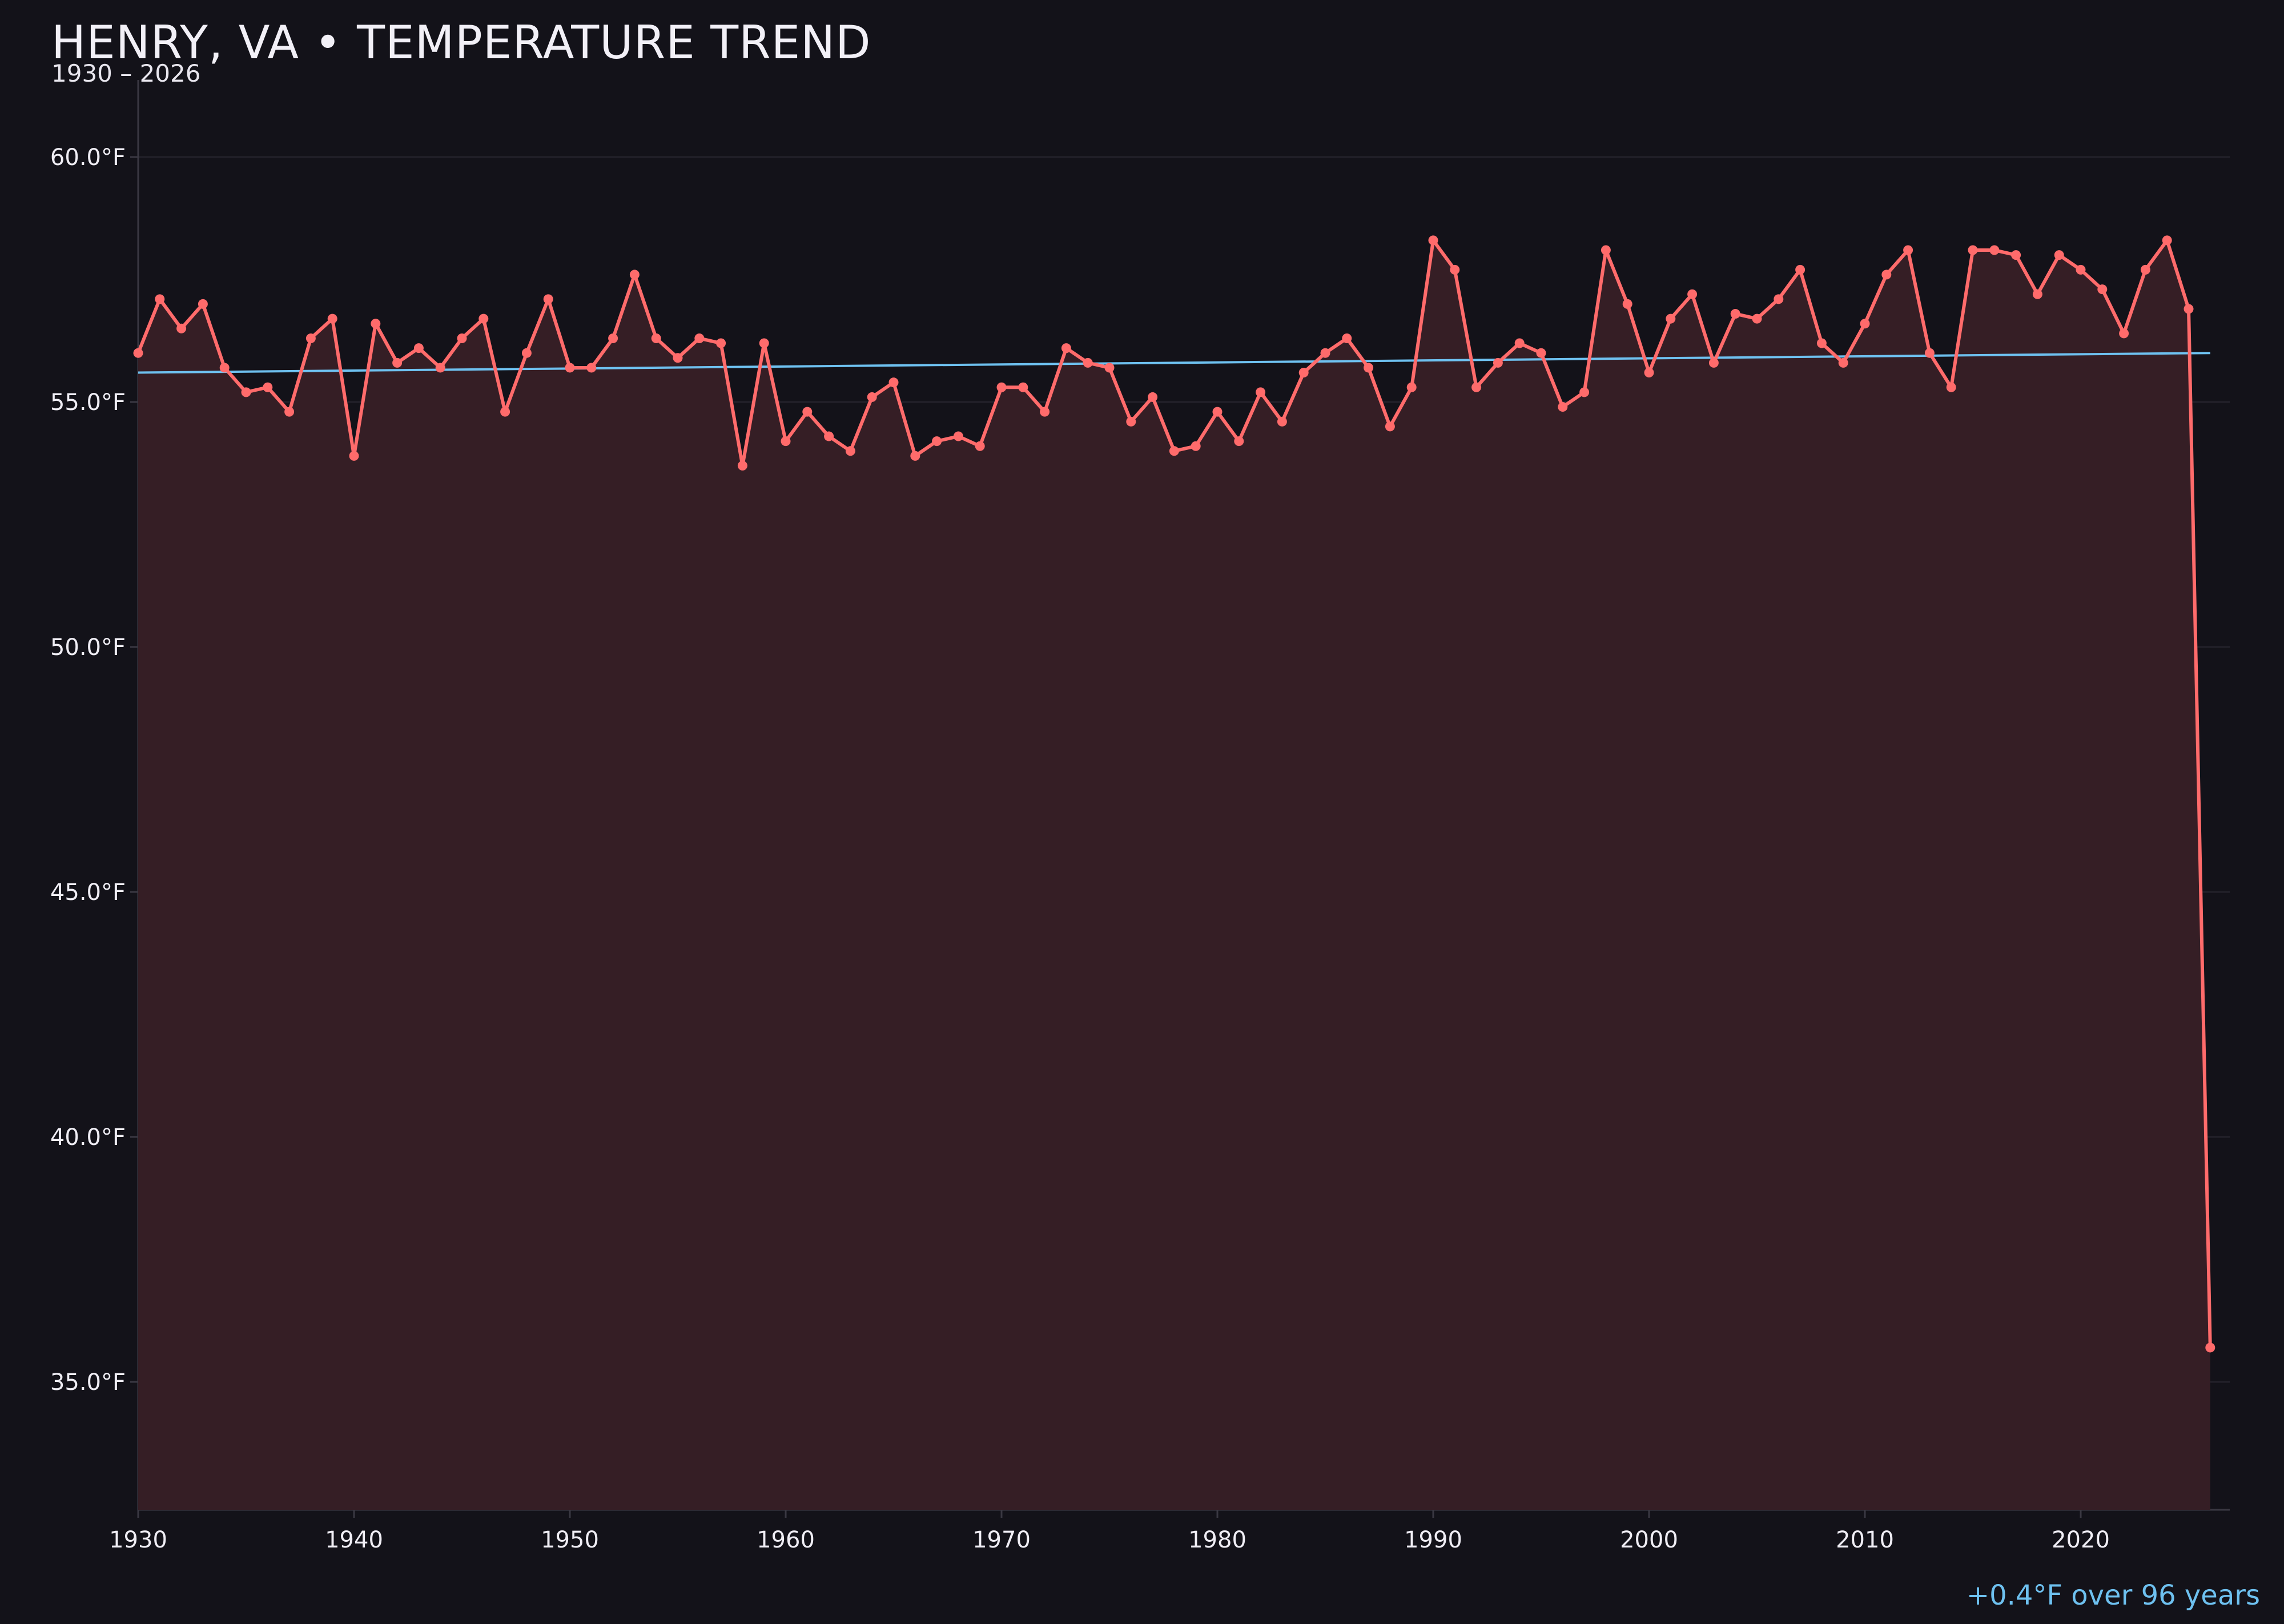  Describe the element at coordinates (88, 892) in the screenshot. I see `y-tick-label: 45.0°F` at that location.